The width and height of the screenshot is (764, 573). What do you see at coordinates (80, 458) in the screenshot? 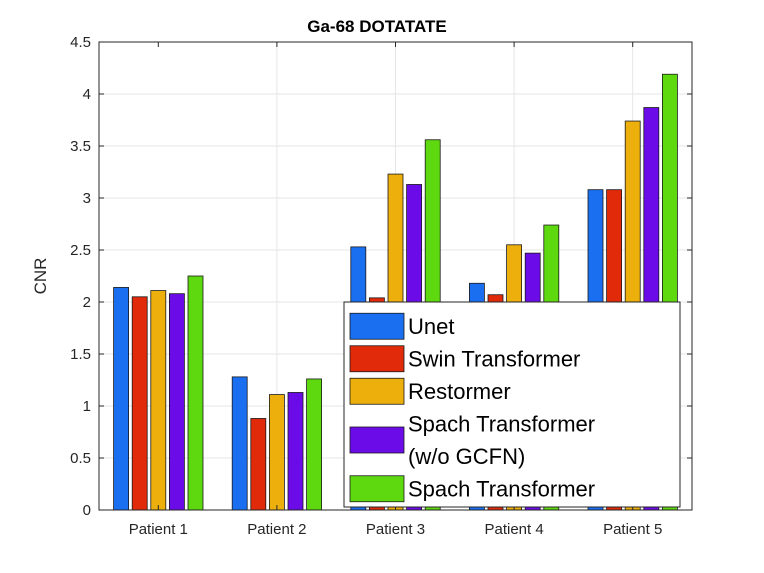
I see `y-tick-label: 0.5` at bounding box center [80, 458].